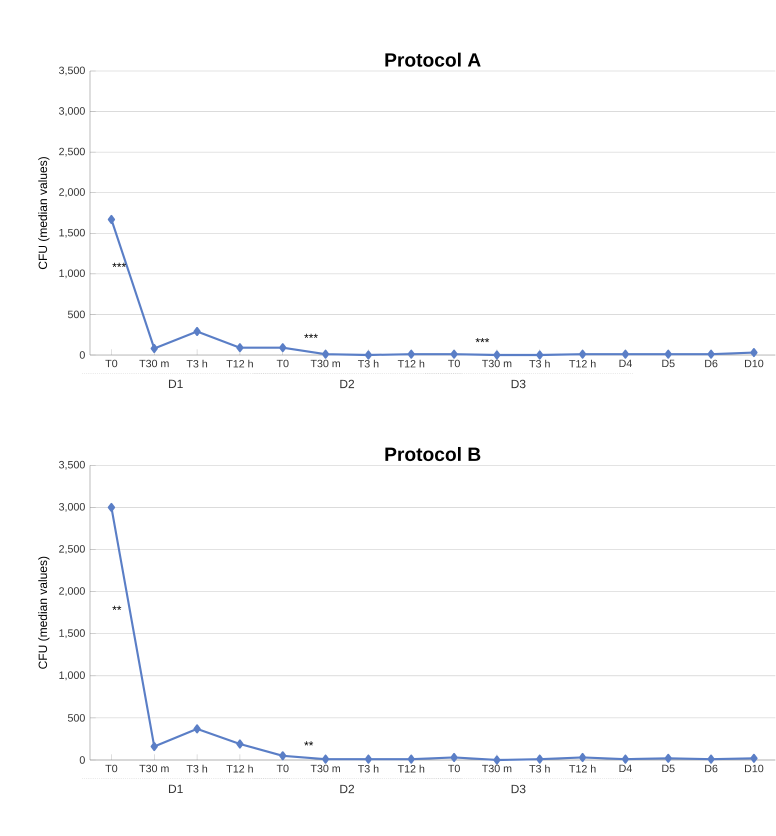  Describe the element at coordinates (432, 454) in the screenshot. I see `chart-title: Protocol B` at that location.